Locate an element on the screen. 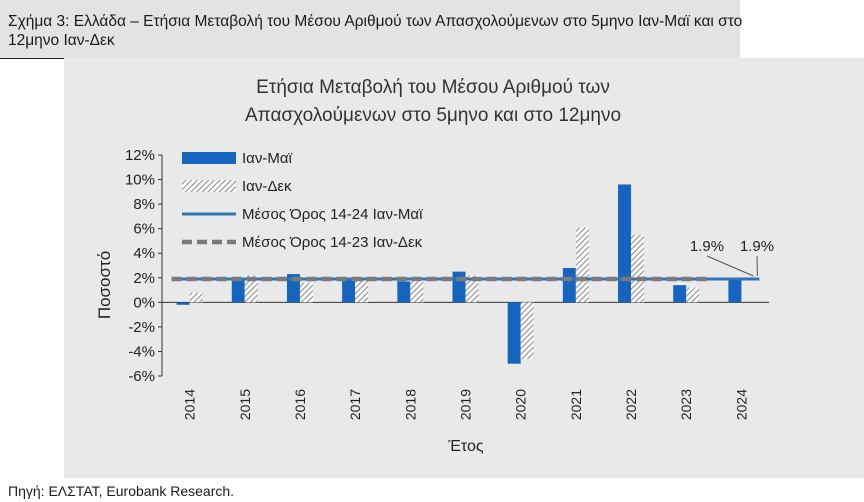 This screenshot has height=502, width=864. y-tick-label: 0% is located at coordinates (144, 302).